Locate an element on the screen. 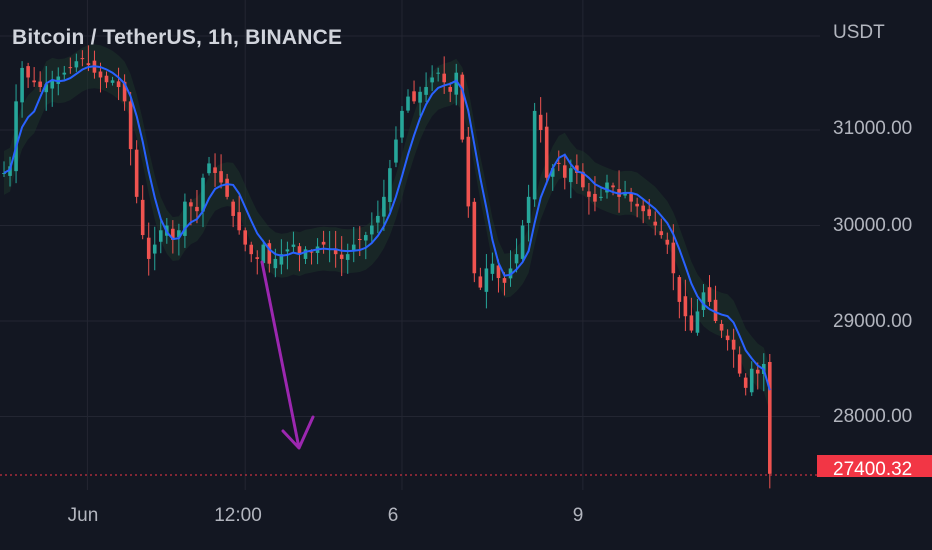 This screenshot has height=550, width=932. x-tick-jun: Jun is located at coordinates (83, 515).